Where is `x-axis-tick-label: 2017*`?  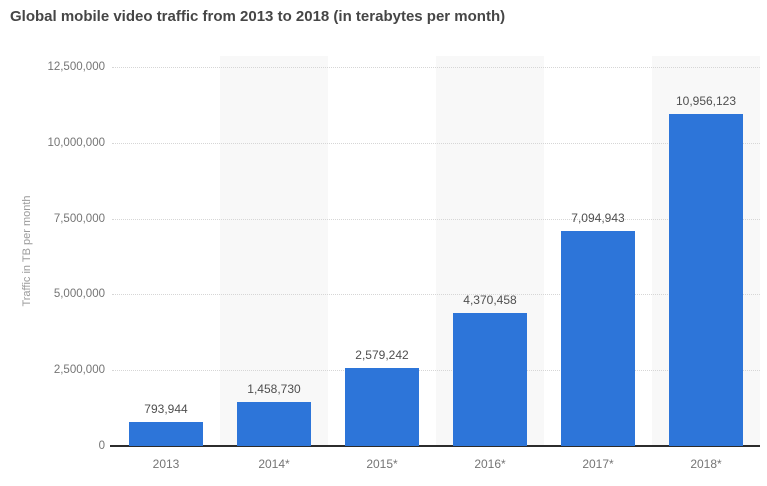
x-axis-tick-label: 2017* is located at coordinates (598, 464).